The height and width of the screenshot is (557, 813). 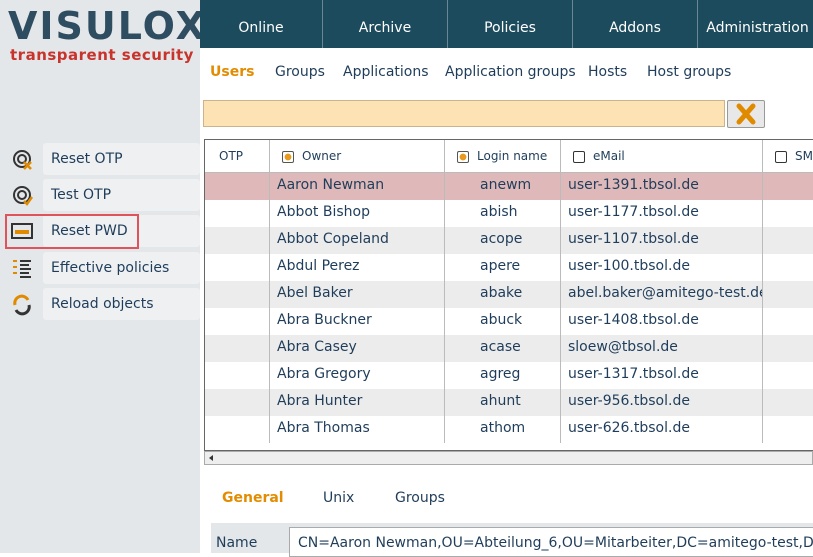 I want to click on table-cell: sloew@tbsol.de, so click(x=662, y=348).